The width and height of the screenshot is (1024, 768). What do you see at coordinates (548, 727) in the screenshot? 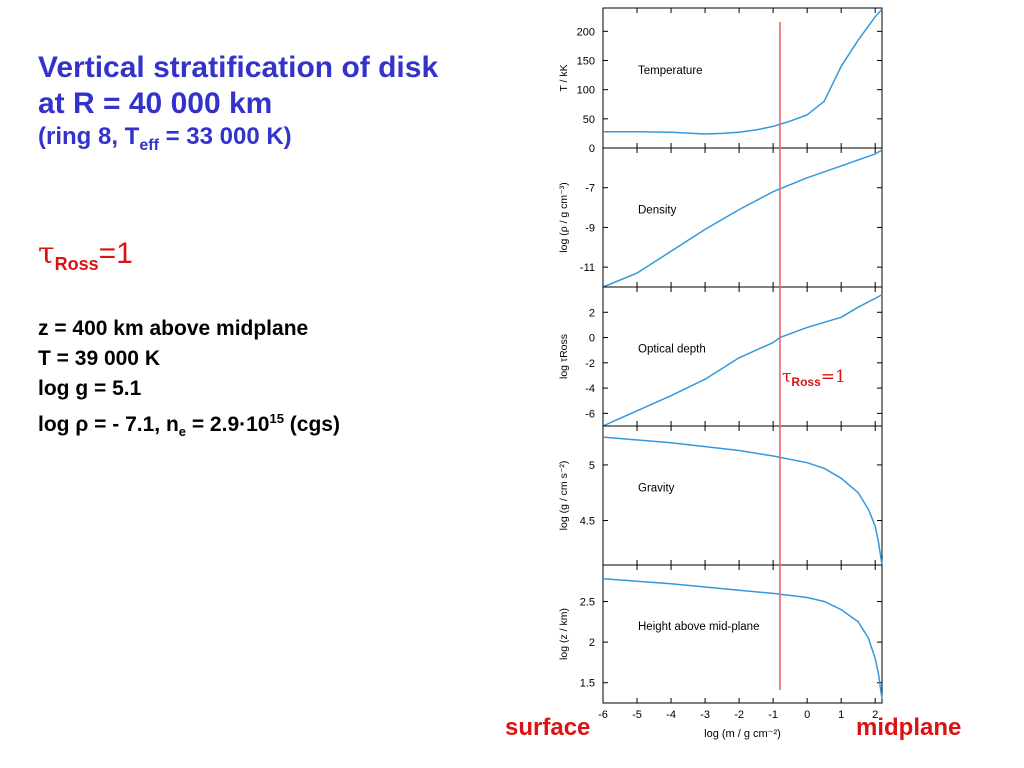
I see `surface-label: surface` at bounding box center [548, 727].